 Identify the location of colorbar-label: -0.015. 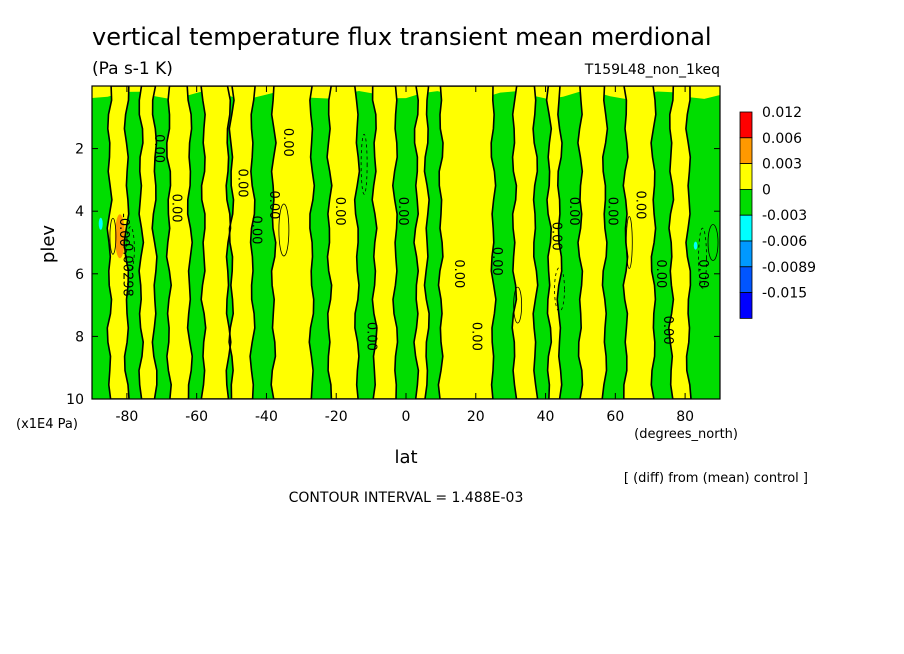
(784, 294).